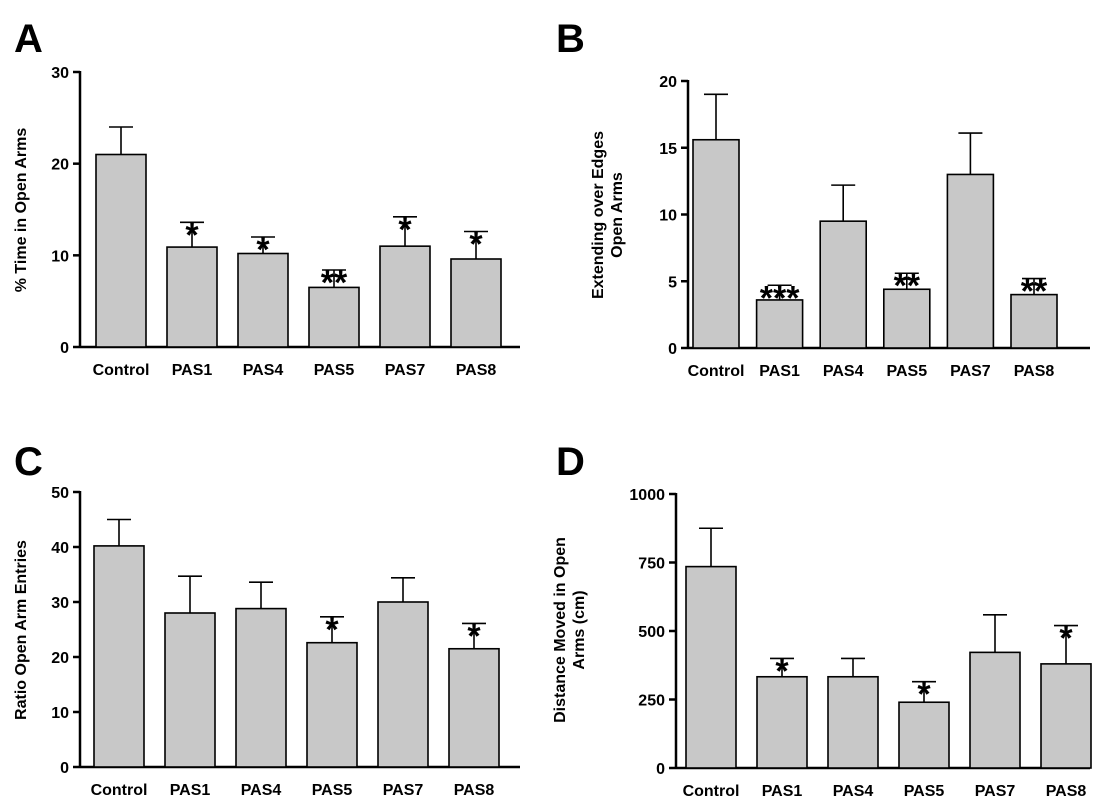 The width and height of the screenshot is (1107, 796). I want to click on y-tick-label: 5, so click(672, 282).